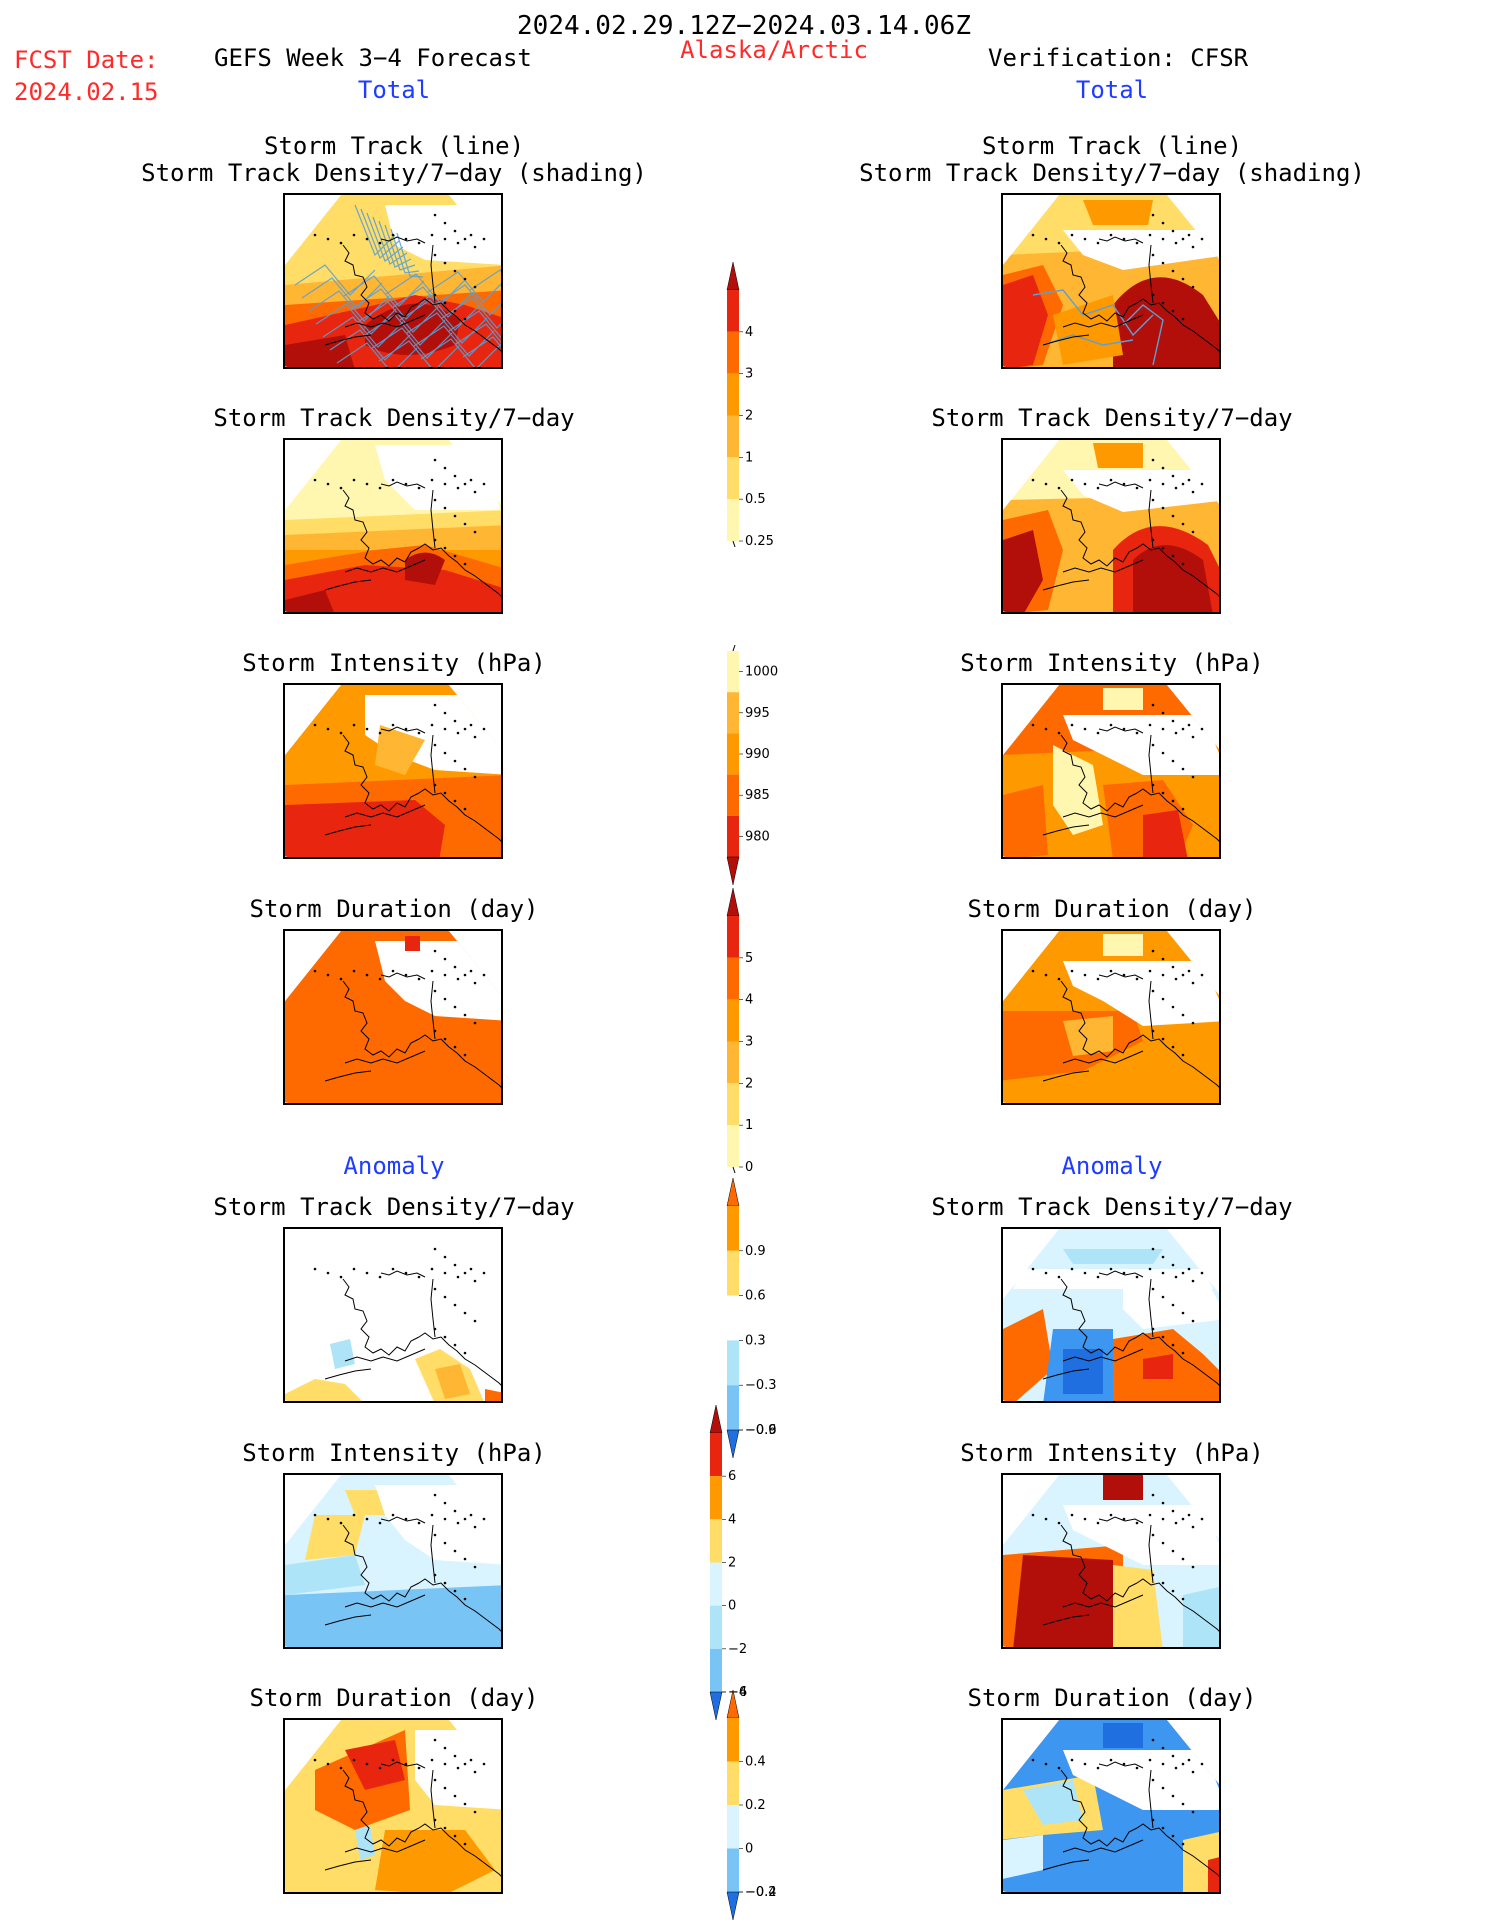 This screenshot has width=1487, height=1925. What do you see at coordinates (755, 1296) in the screenshot?
I see `colorbar-tick-label: 0.6` at bounding box center [755, 1296].